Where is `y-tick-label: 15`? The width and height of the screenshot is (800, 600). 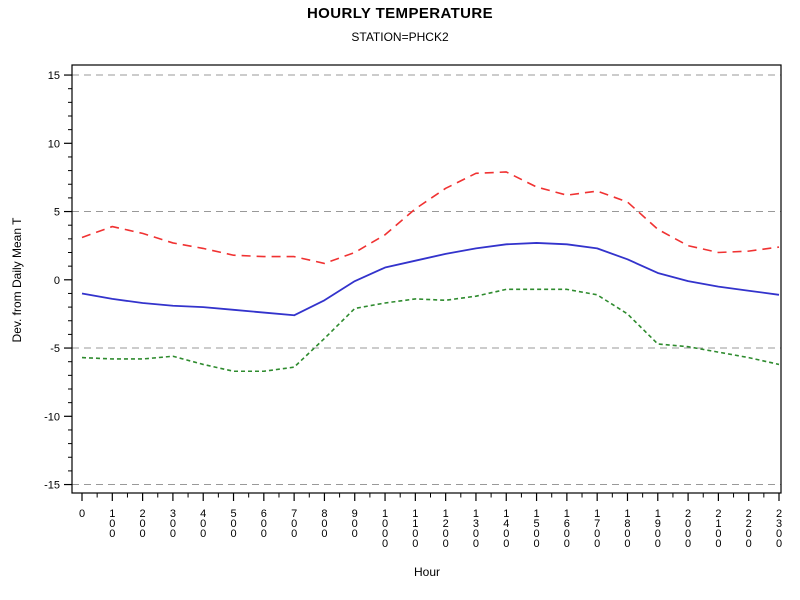
y-tick-label: 15 is located at coordinates (54, 76).